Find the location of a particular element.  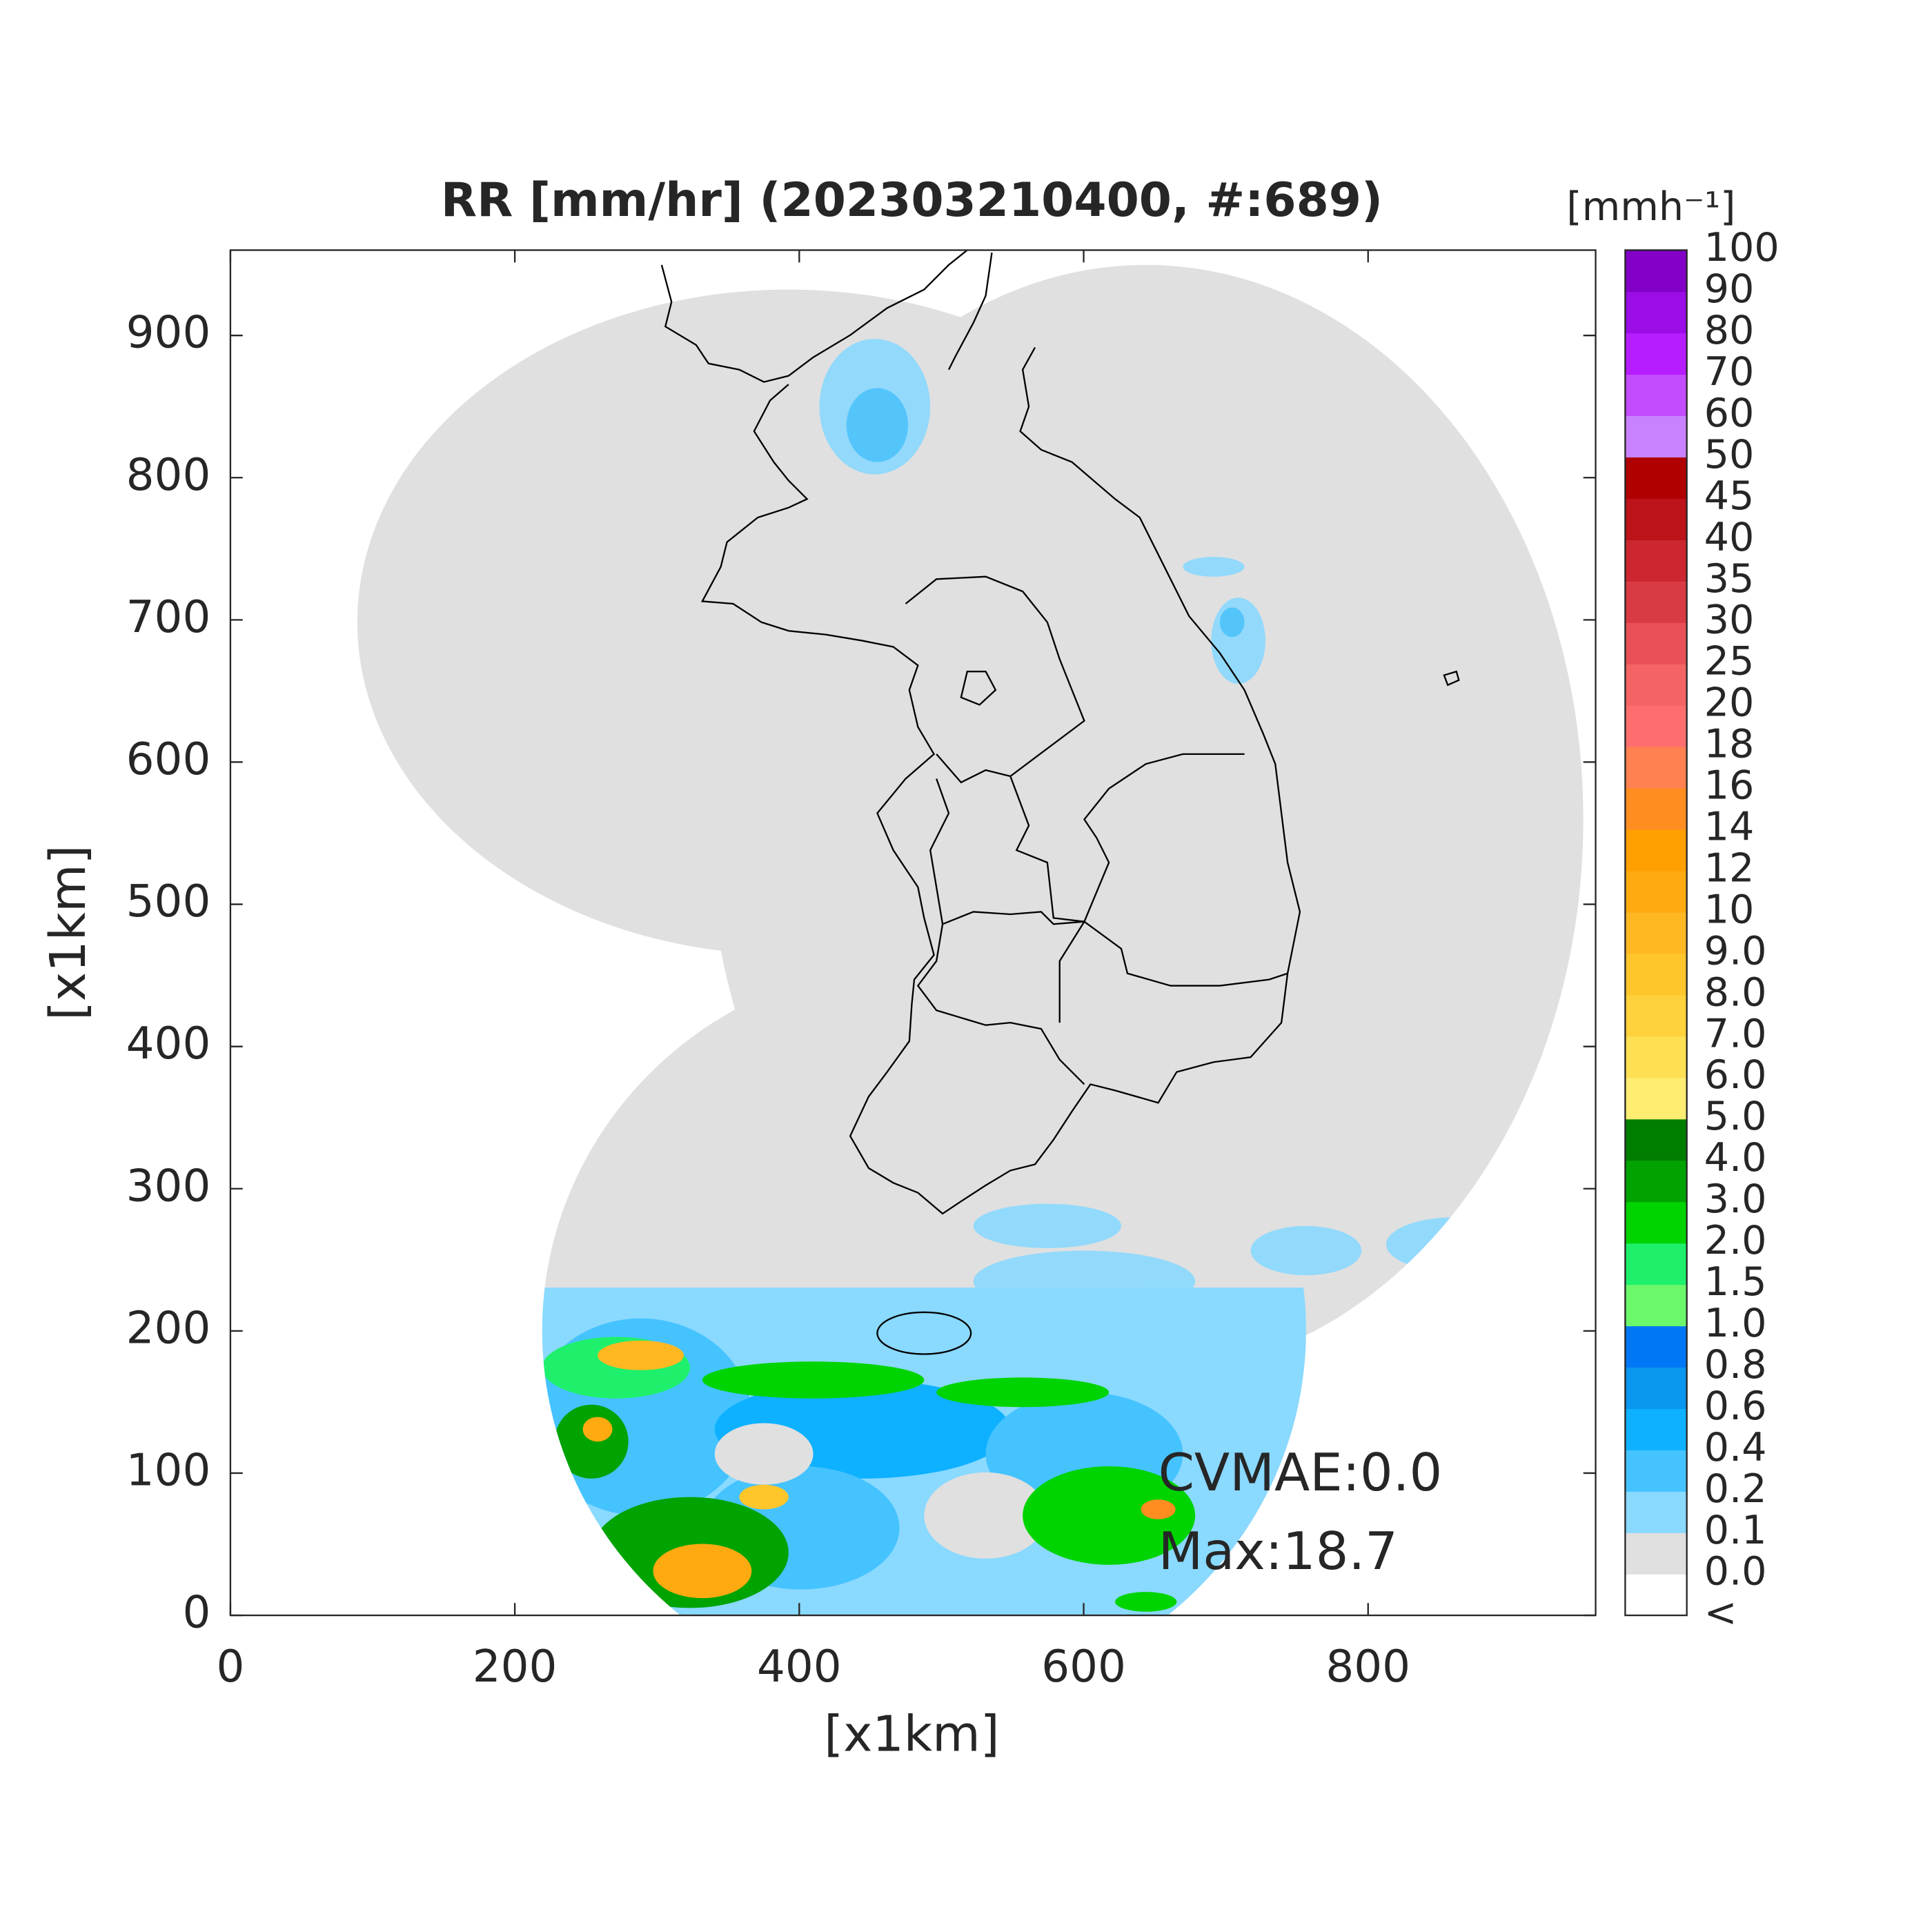

colorbar-tick-label: 10 is located at coordinates (1729, 909).